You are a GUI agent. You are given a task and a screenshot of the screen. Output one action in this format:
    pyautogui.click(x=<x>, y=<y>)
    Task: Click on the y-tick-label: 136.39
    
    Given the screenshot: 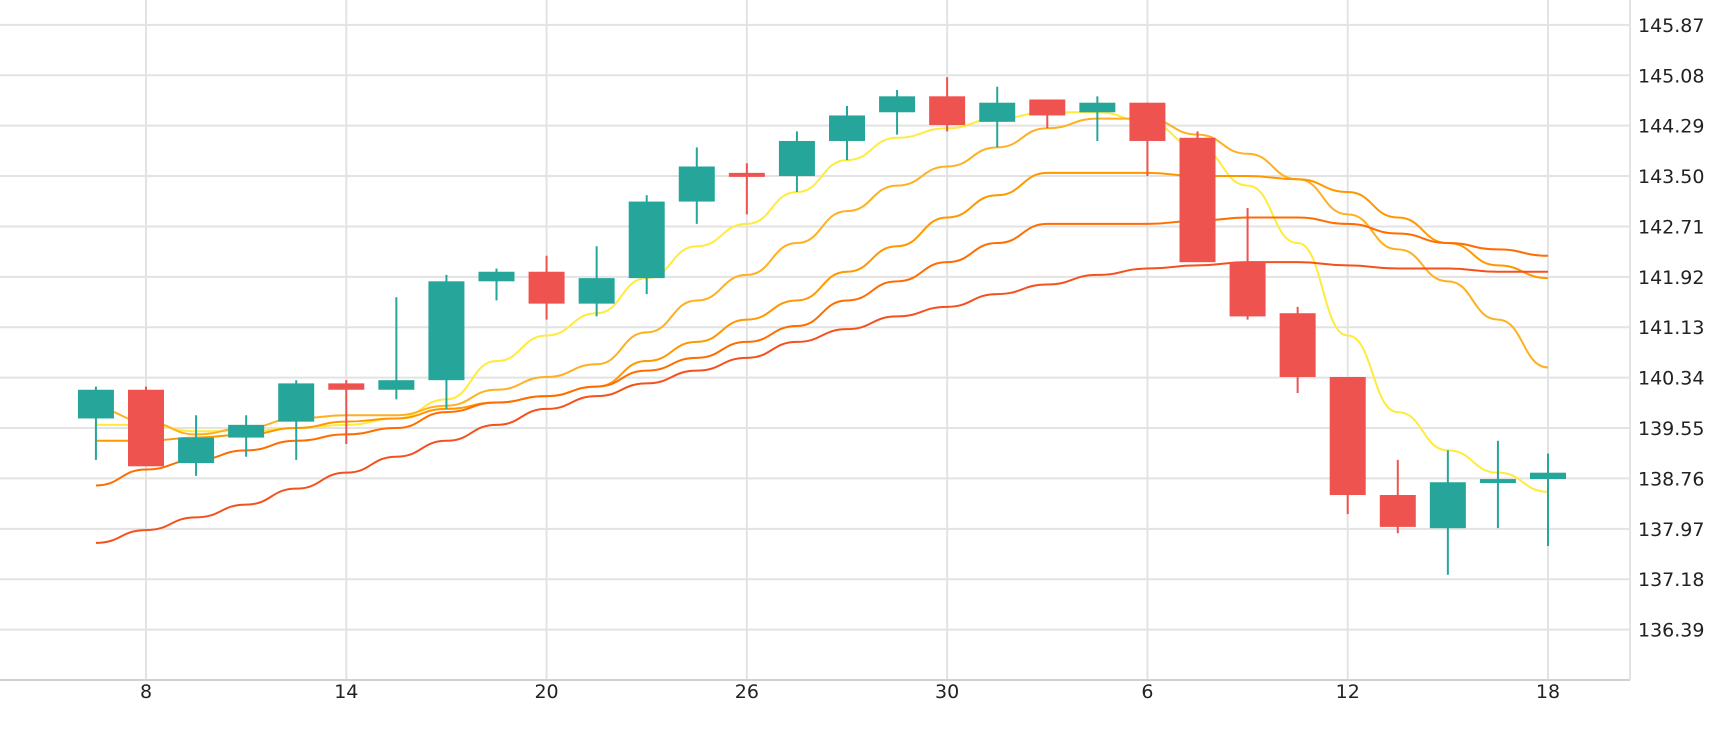 What is the action you would take?
    pyautogui.click(x=1671, y=631)
    